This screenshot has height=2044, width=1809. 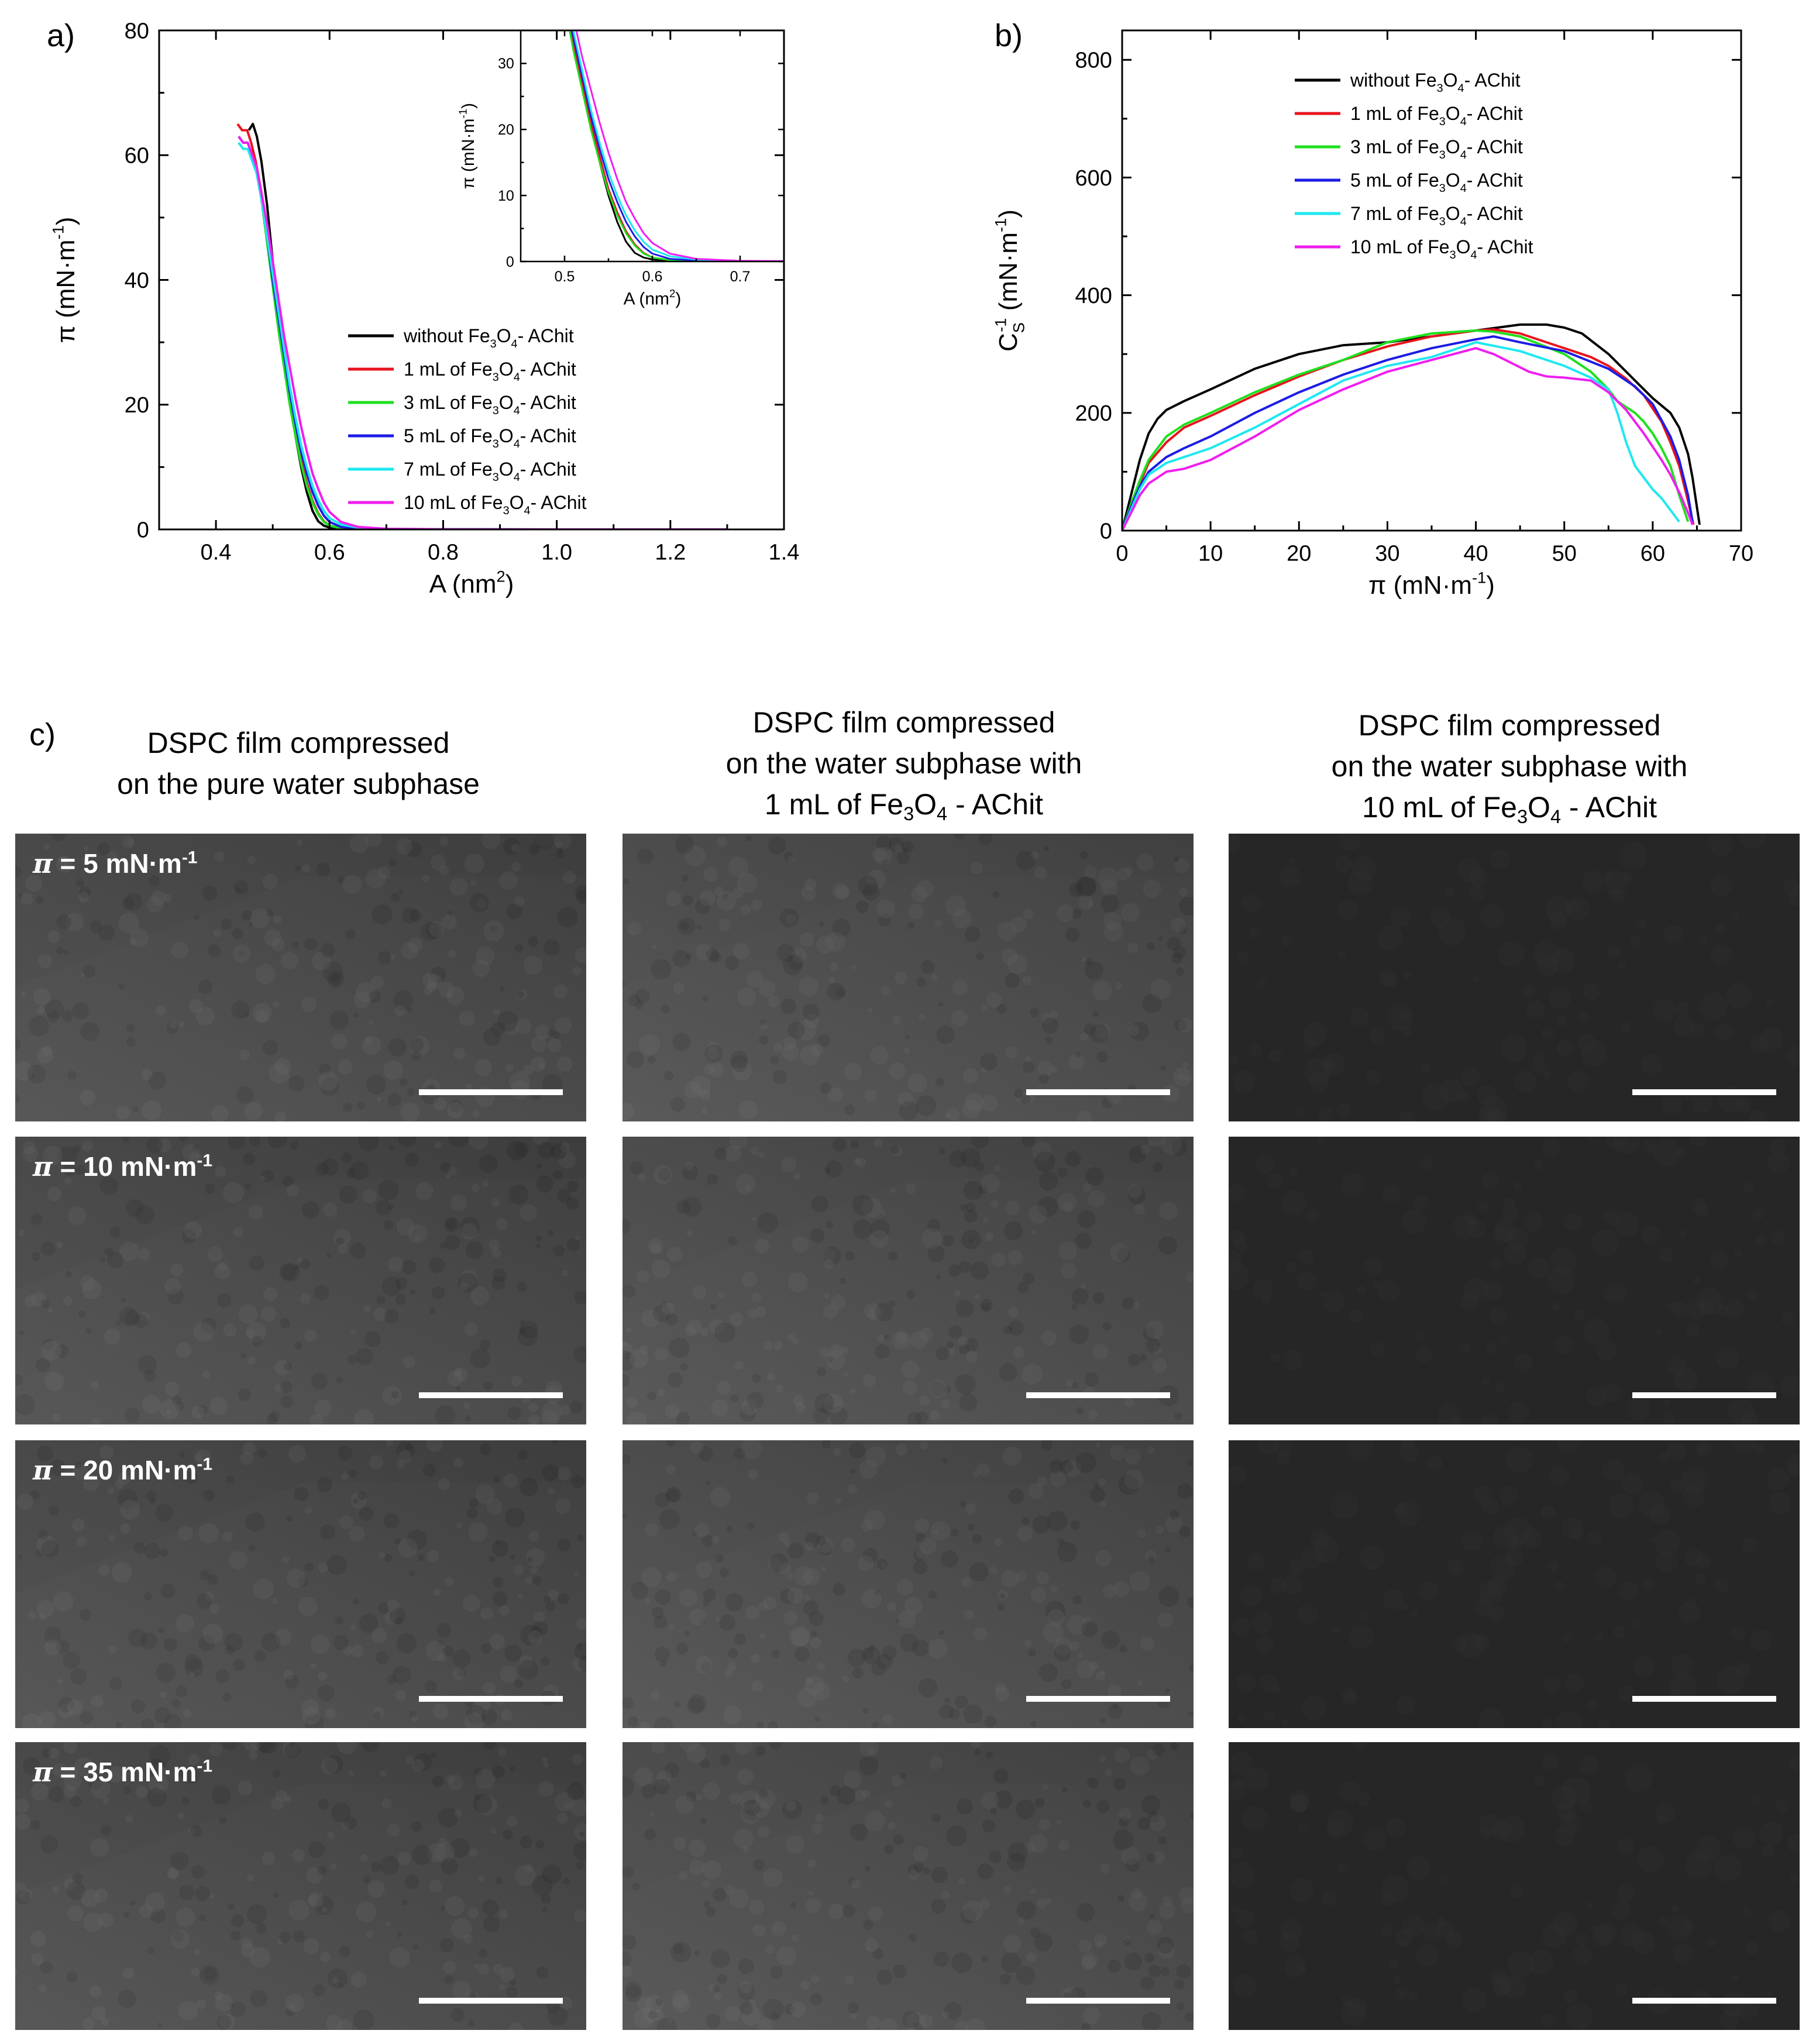 What do you see at coordinates (61, 35) in the screenshot?
I see `panel-a-label: a)` at bounding box center [61, 35].